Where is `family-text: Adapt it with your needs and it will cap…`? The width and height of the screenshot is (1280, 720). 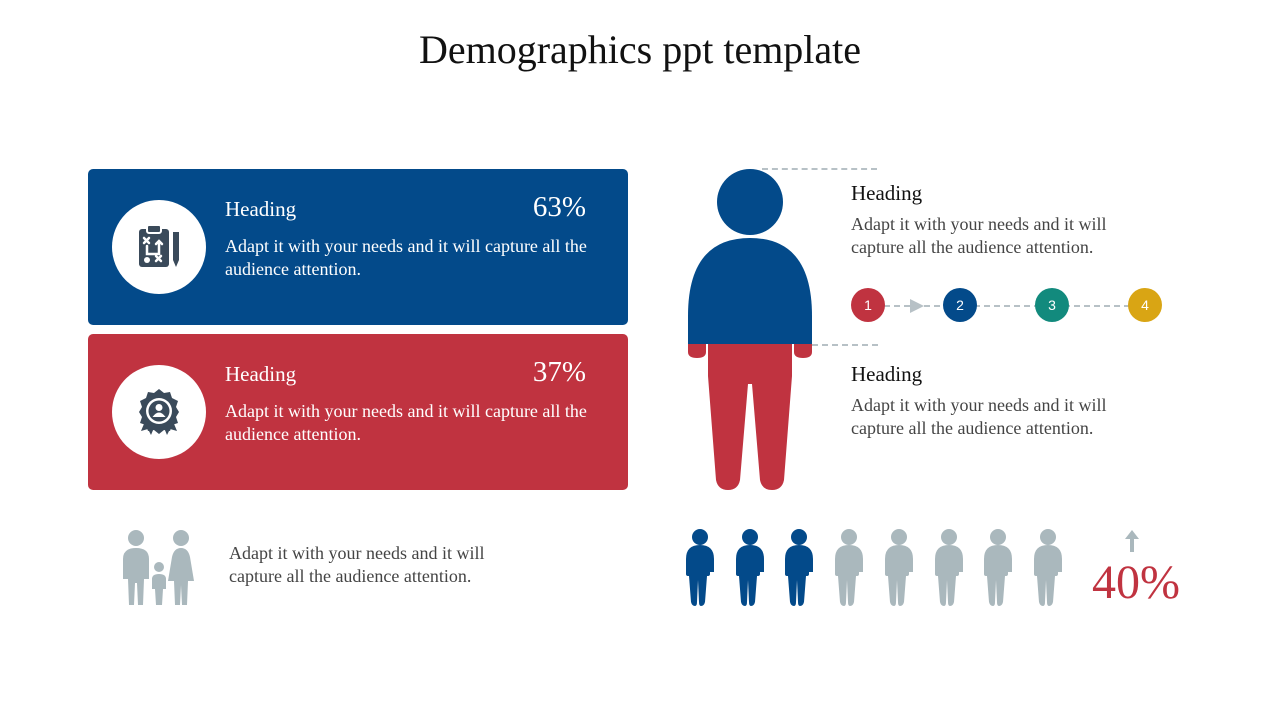 family-text: Adapt it with your needs and it will cap… is located at coordinates (357, 564).